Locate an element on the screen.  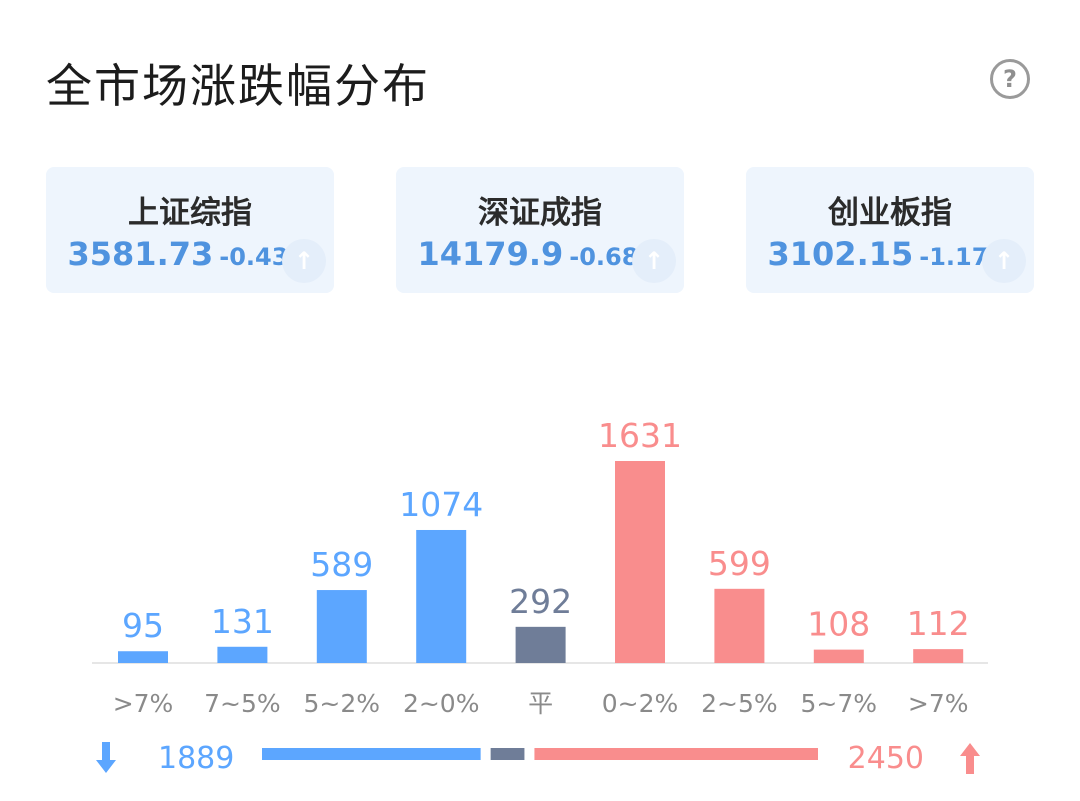
down-total-count: 1889 is located at coordinates (196, 758).